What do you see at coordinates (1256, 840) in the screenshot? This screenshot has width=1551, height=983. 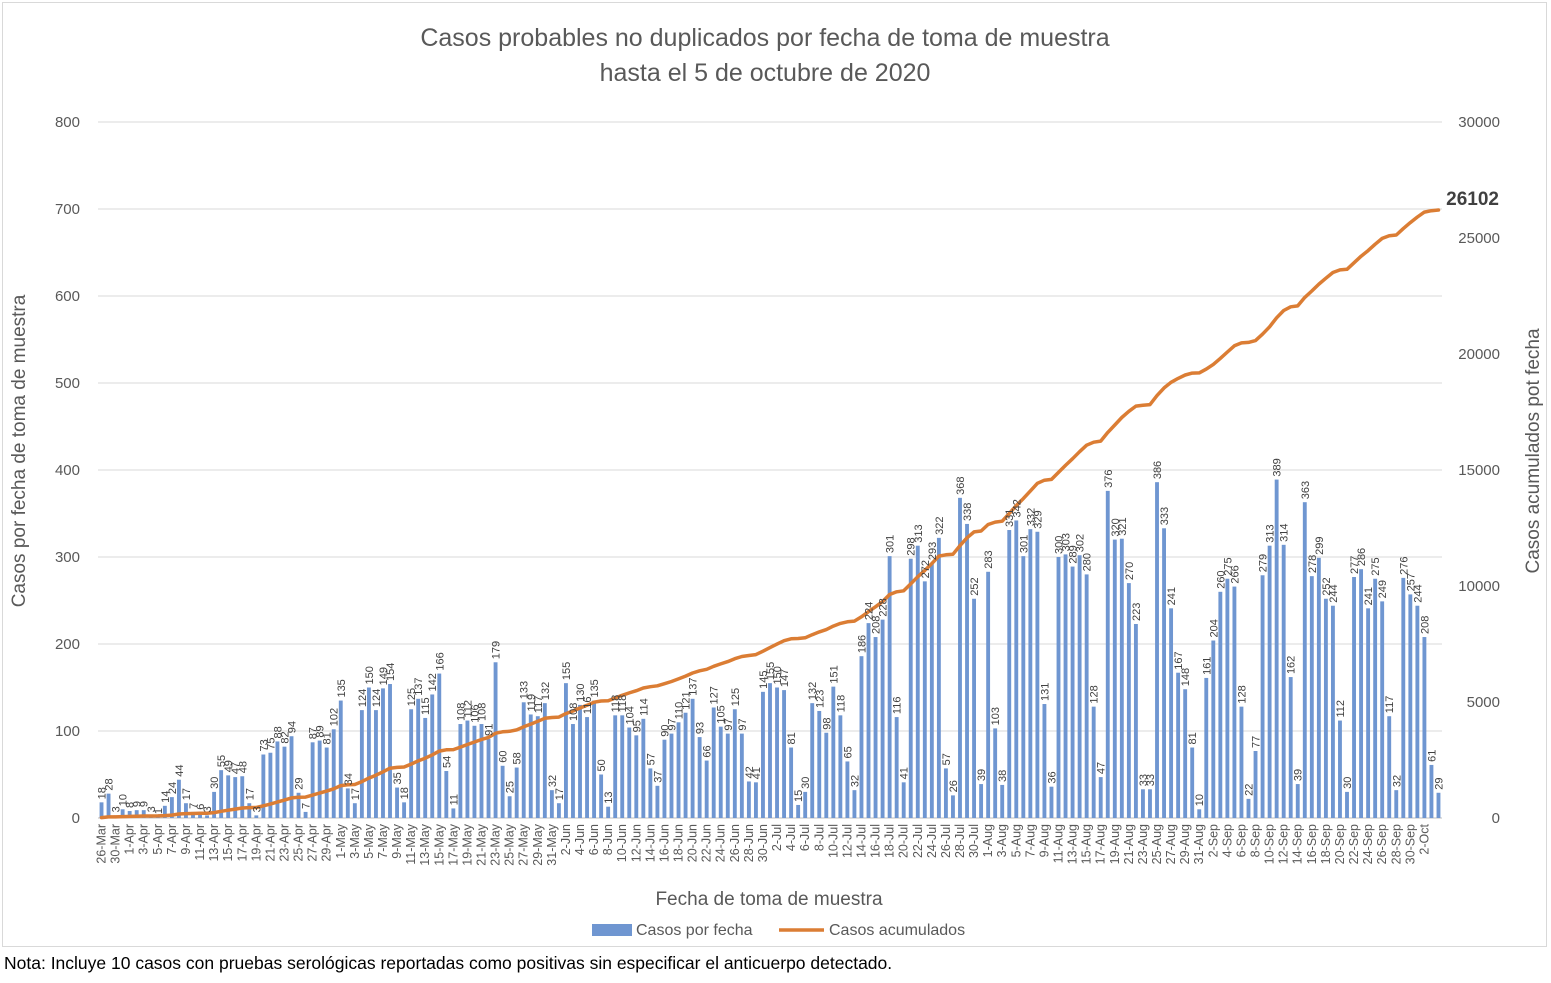 I see `x-tick-label: 8-Sep` at bounding box center [1256, 840].